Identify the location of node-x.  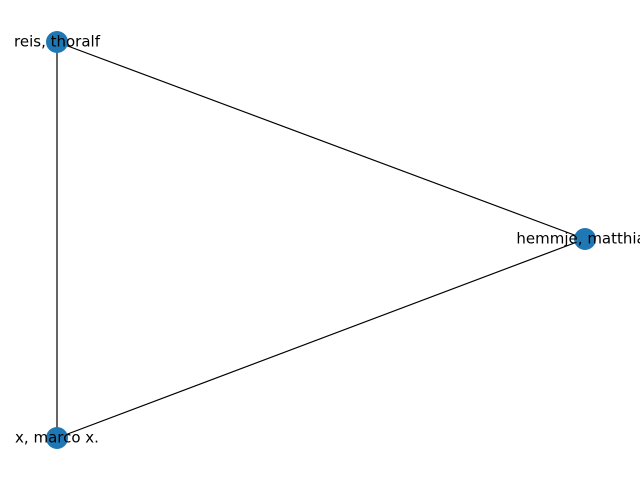
(57, 438).